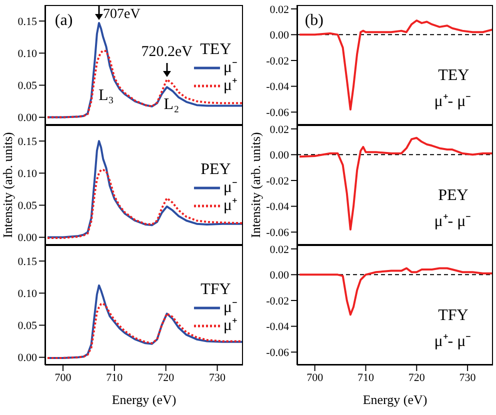 This screenshot has height=415, width=496. What do you see at coordinates (215, 169) in the screenshot?
I see `legend-title: PEY` at bounding box center [215, 169].